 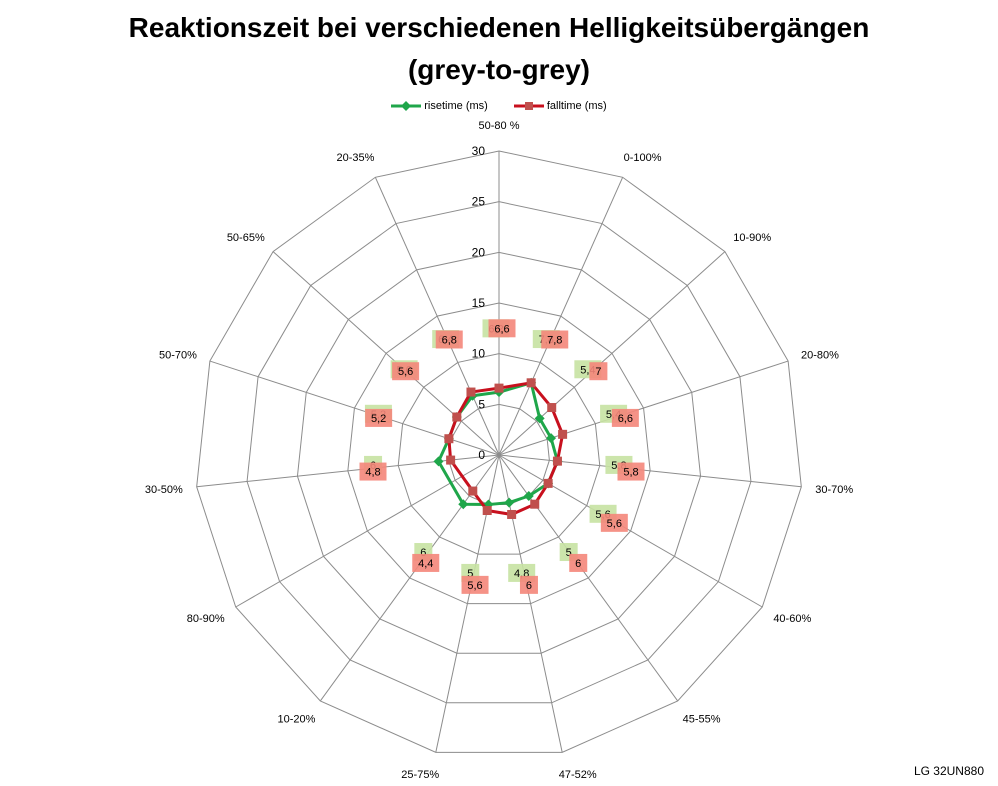 I want to click on falltime-data-label: 5,2, so click(x=378, y=419).